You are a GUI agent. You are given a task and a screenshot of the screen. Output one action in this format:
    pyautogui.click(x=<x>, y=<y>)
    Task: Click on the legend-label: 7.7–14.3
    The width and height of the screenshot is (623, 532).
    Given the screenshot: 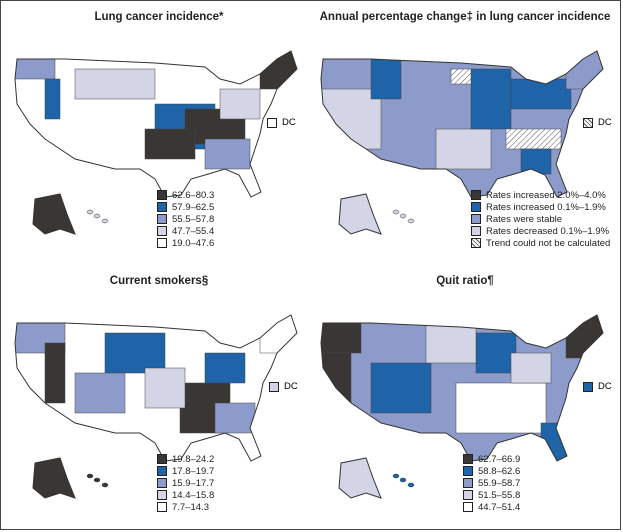 What is the action you would take?
    pyautogui.click(x=190, y=507)
    